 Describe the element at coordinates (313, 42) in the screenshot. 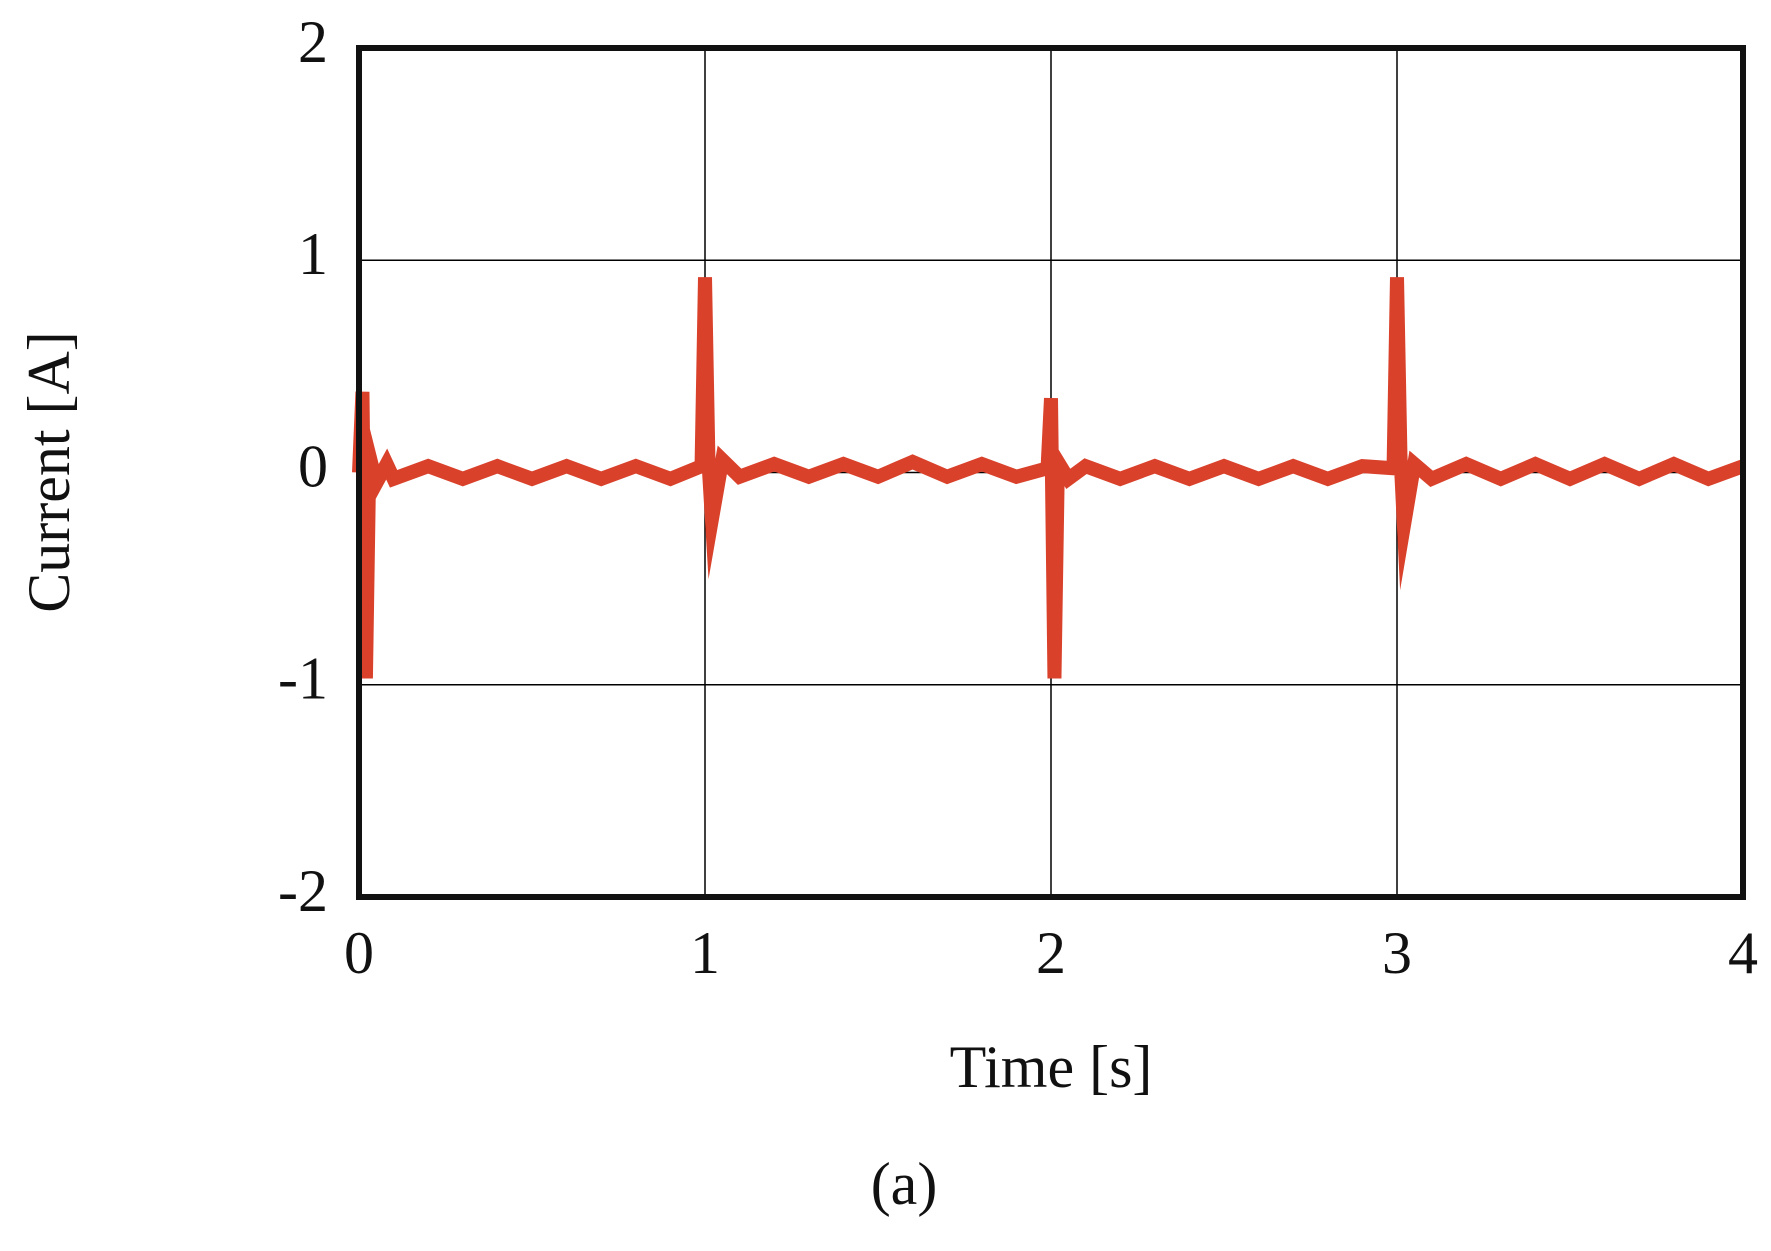

I see `y-tick-label: 2` at that location.